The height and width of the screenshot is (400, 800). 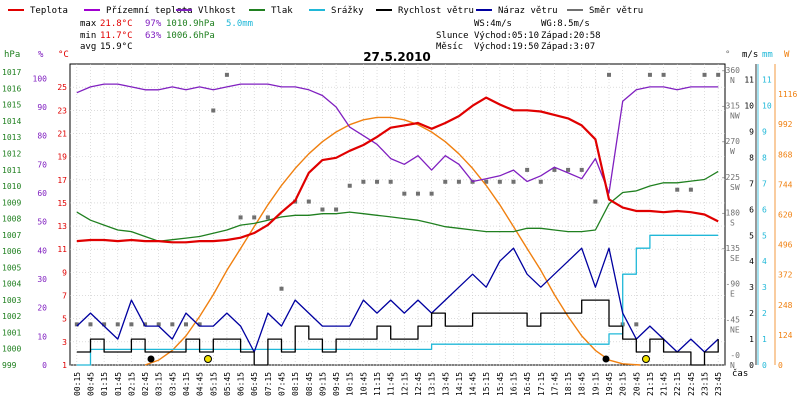 What do you see at coordinates (377, 384) in the screenshot?
I see `tick-x-22: 11:15` at bounding box center [377, 384].